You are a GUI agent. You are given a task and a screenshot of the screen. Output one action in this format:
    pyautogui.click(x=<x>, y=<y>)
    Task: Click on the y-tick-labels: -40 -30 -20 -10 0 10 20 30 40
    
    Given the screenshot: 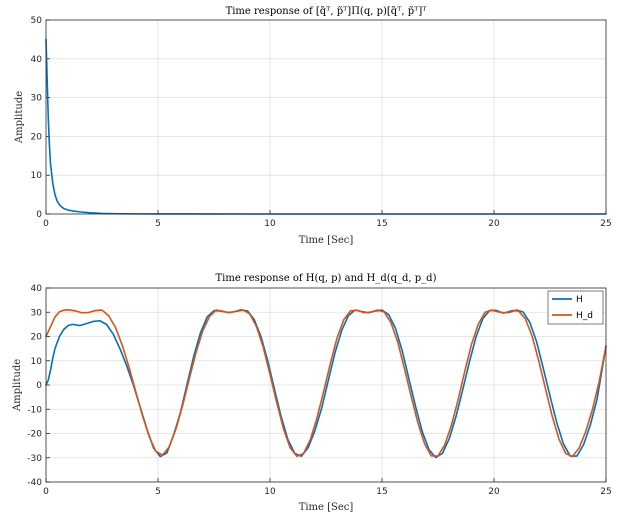 What is the action you would take?
    pyautogui.click(x=34, y=386)
    